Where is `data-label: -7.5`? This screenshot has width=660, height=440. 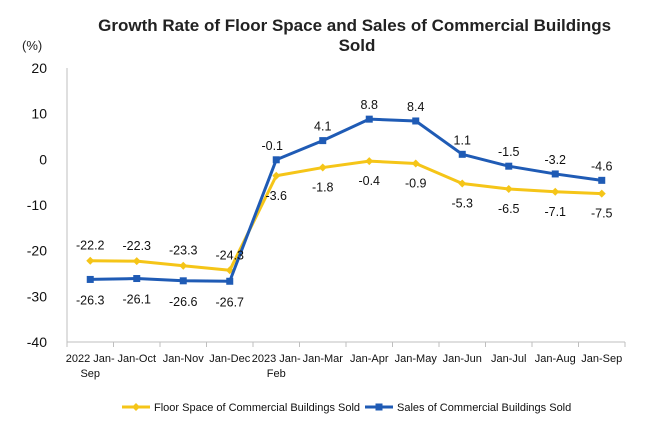
data-label: -7.5 is located at coordinates (602, 214).